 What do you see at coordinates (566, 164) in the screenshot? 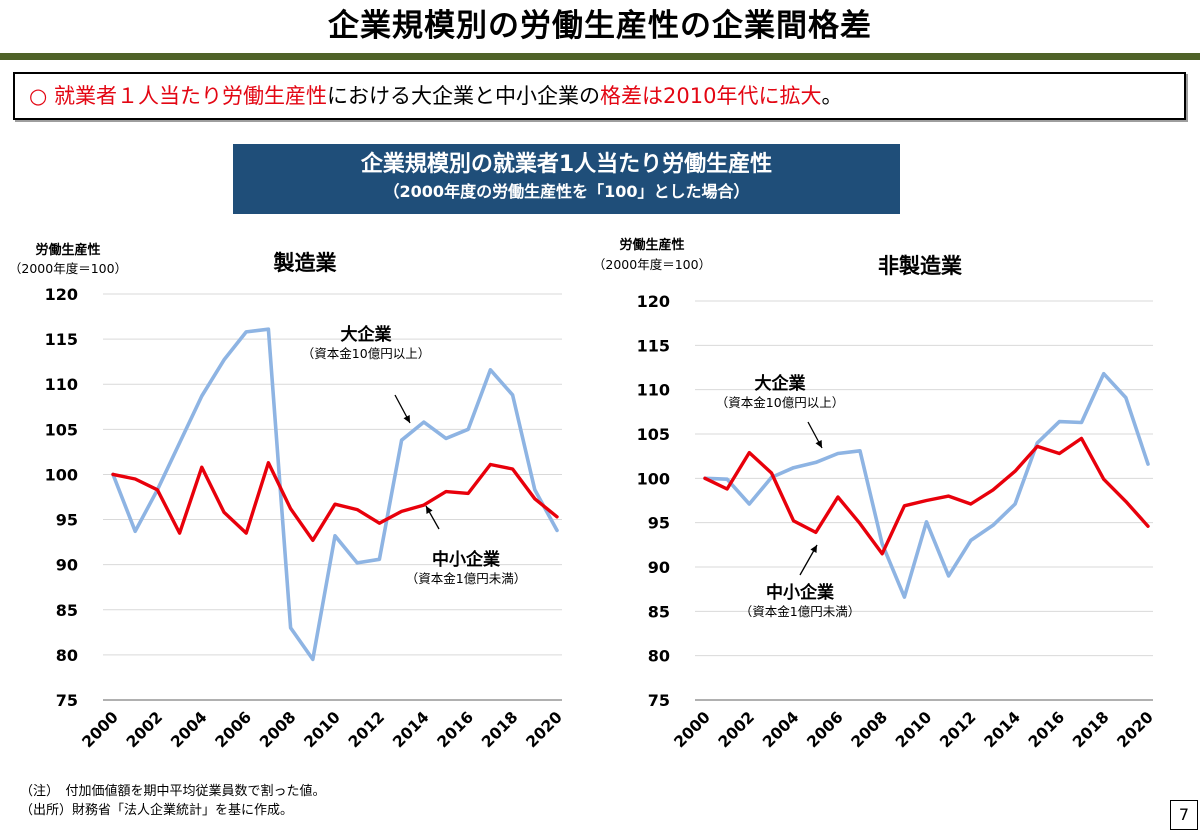
I see `banner-title: 企業規模別の就業者1人当たり労働生産性` at bounding box center [566, 164].